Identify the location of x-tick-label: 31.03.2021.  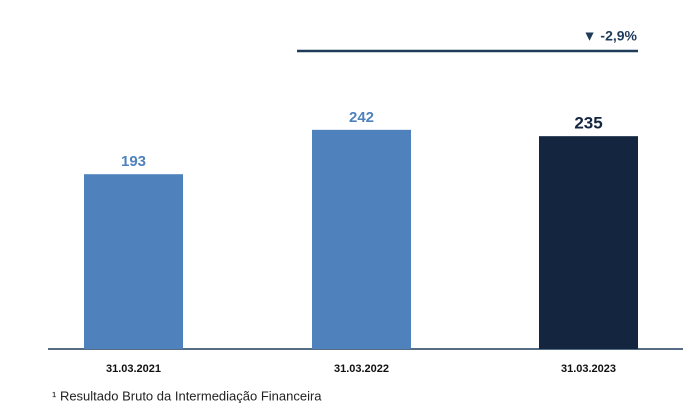
(133, 369).